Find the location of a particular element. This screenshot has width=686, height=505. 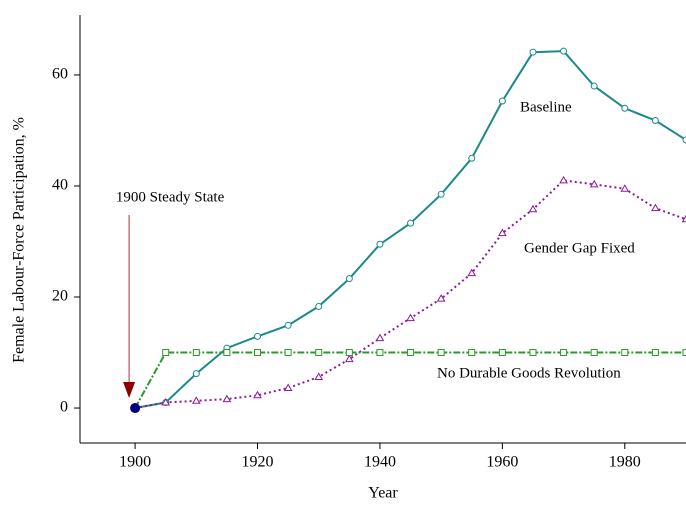

y-tick-label: 20 is located at coordinates (60, 296).